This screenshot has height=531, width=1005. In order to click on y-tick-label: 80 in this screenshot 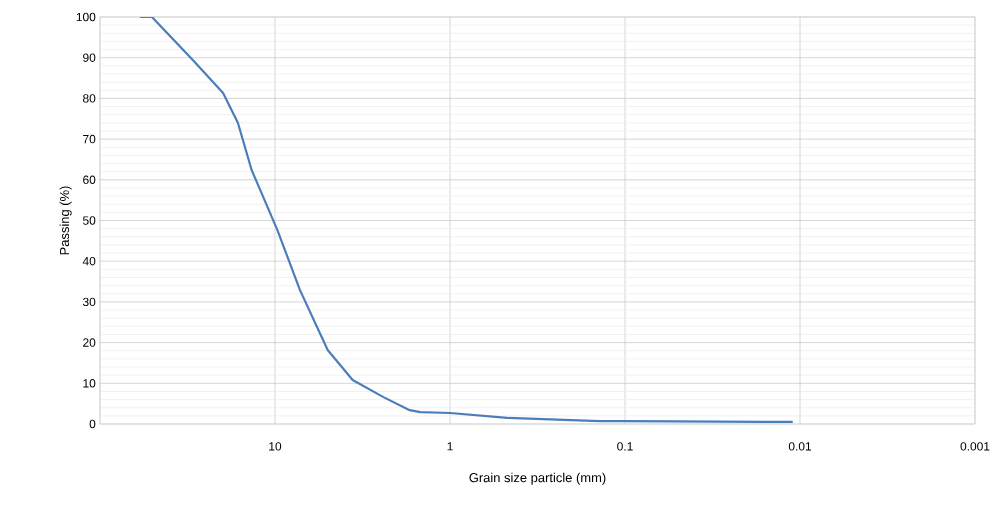, I will do `click(89, 98)`.